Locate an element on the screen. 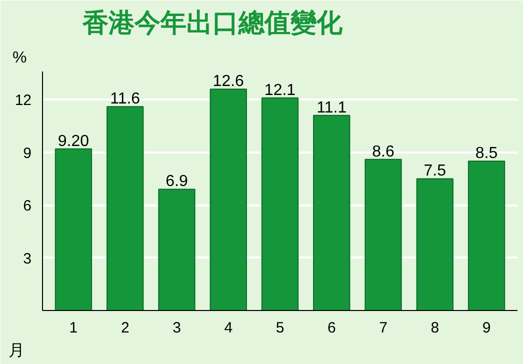 The image size is (523, 364). y-tick-label: 12 is located at coordinates (23, 101).